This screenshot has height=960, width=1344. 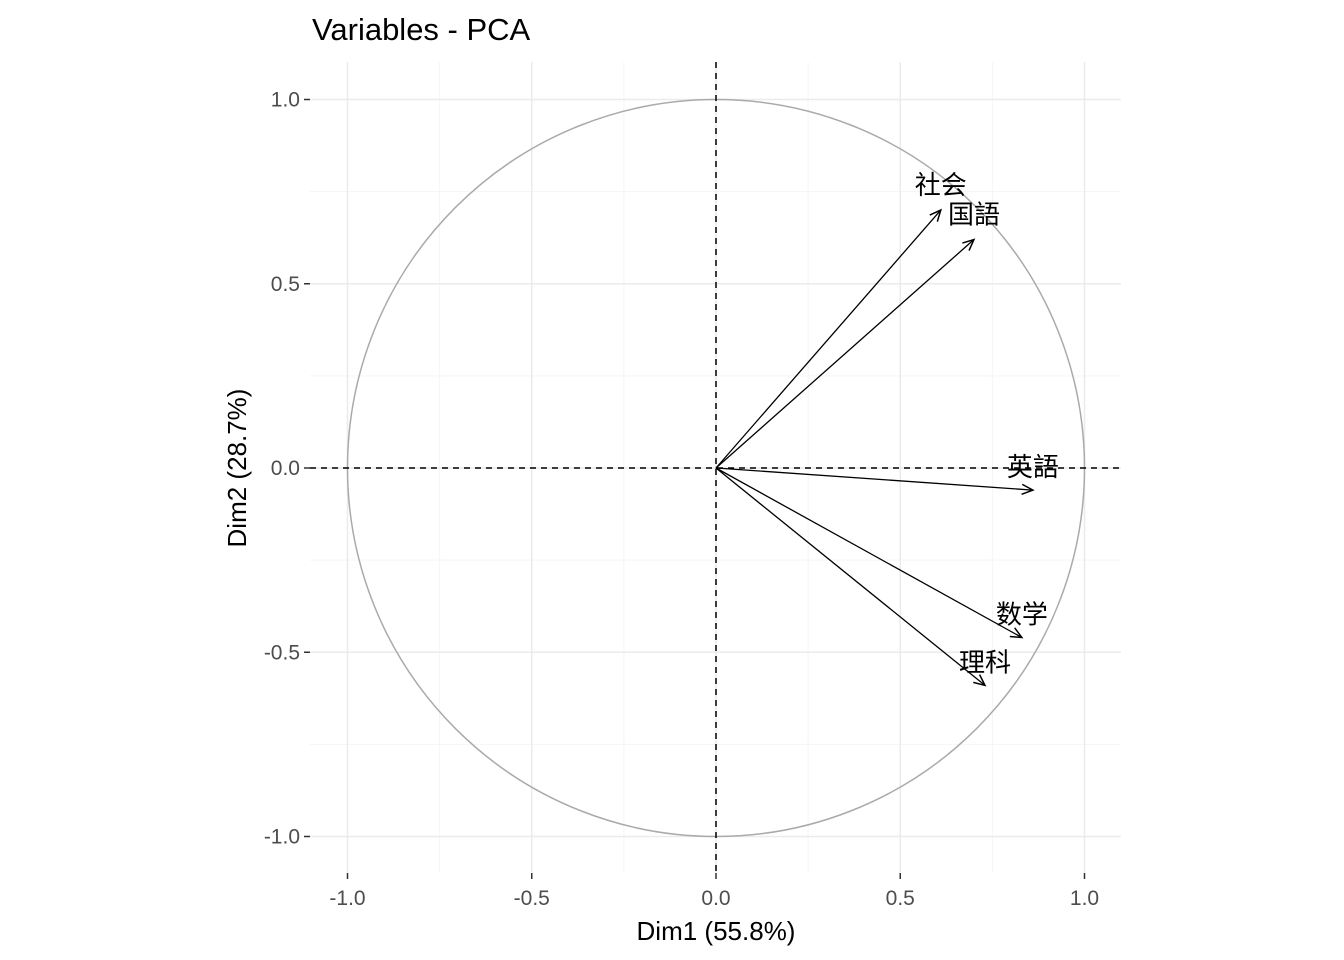 I want to click on y-axis-title: Dim2 (28.7%), so click(x=237, y=468).